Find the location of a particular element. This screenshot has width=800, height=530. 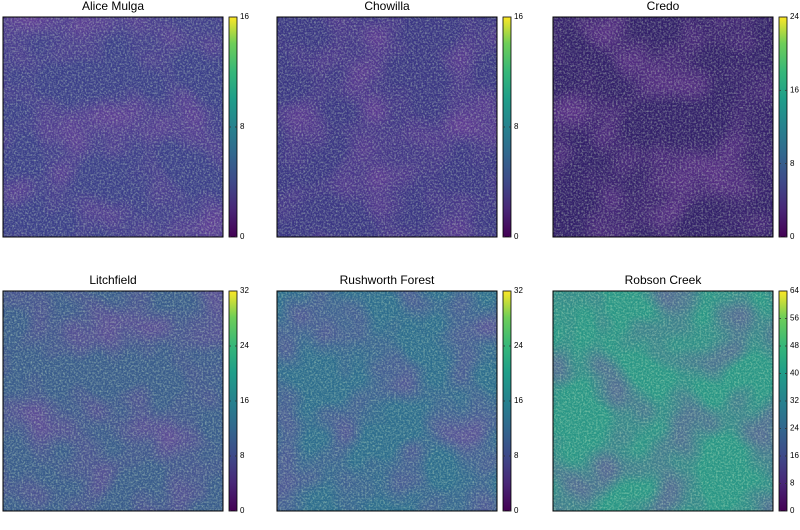

colorbar is located at coordinates (783, 127).